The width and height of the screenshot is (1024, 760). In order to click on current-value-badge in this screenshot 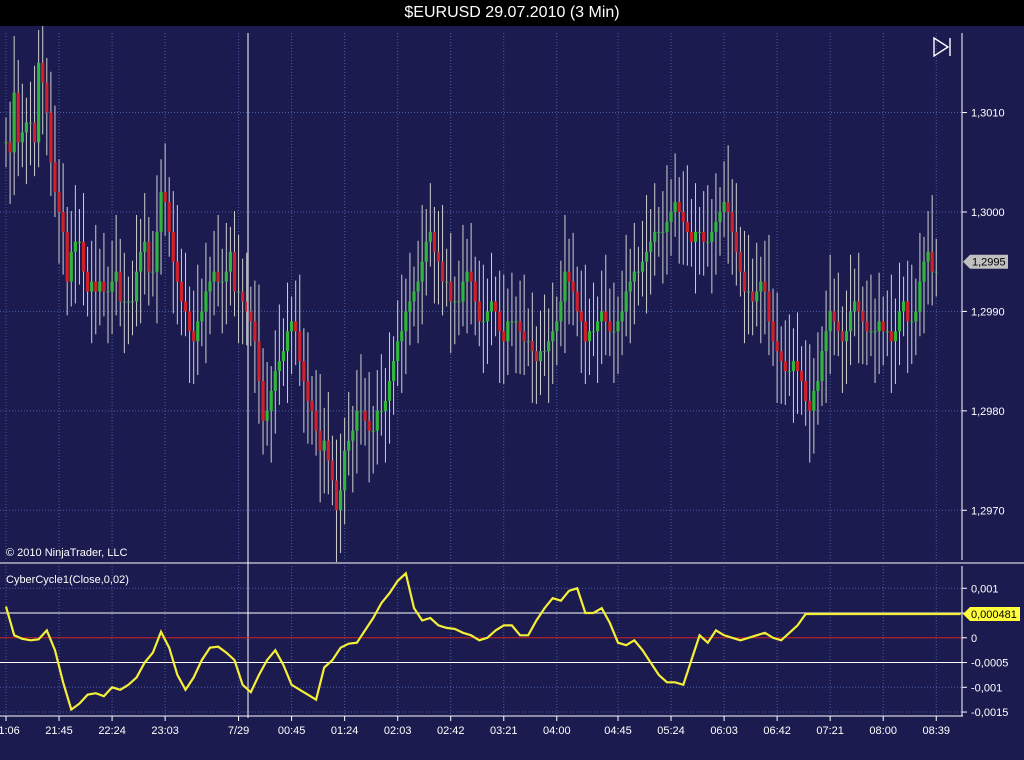, I will do `click(991, 613)`.